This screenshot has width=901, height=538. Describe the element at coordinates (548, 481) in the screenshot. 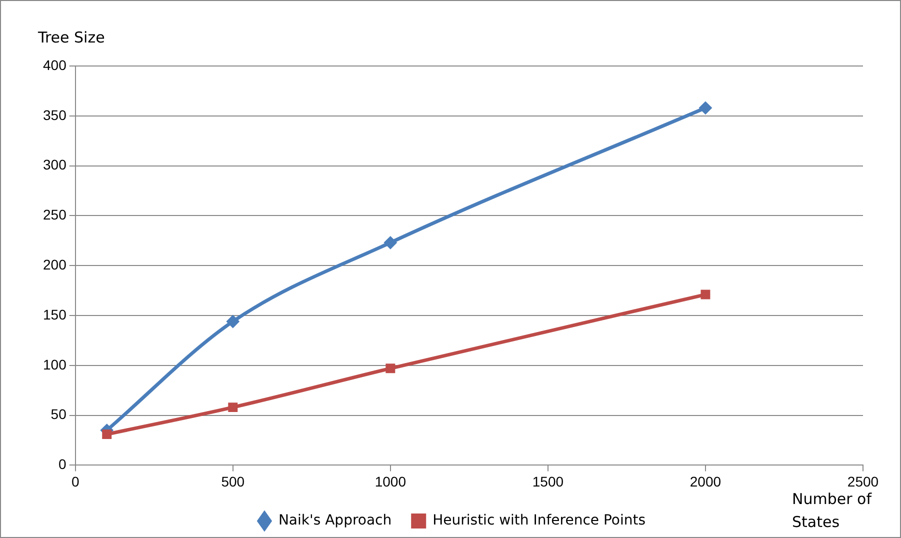

I see `x-tick-label: 1500` at that location.